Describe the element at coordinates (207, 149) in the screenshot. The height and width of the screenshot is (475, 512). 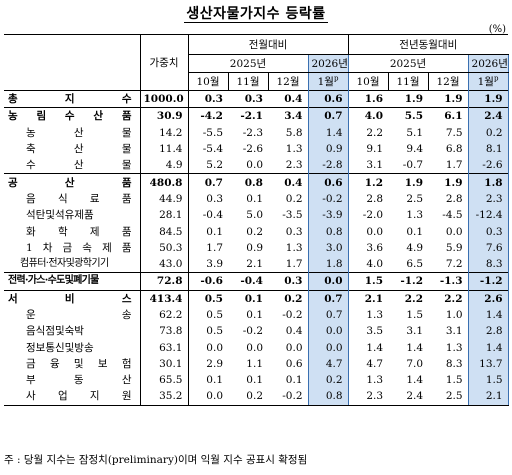
I see `mom-value: -5.4` at that location.